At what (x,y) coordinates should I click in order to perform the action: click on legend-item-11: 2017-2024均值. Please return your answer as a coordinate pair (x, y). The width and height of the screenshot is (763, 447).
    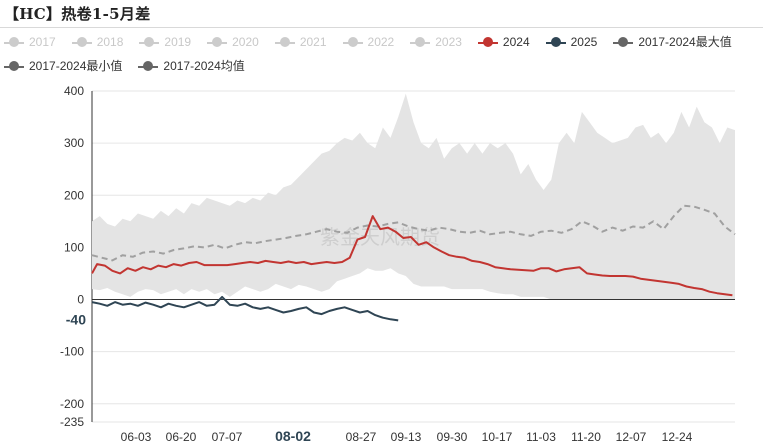
    Looking at the image, I should click on (191, 66).